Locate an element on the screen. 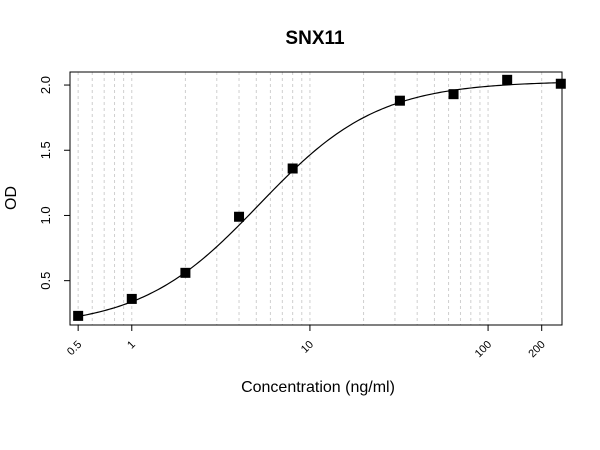 The height and width of the screenshot is (450, 600). y-axis: 0.5 1.0 1.5 2.0 is located at coordinates (54, 183).